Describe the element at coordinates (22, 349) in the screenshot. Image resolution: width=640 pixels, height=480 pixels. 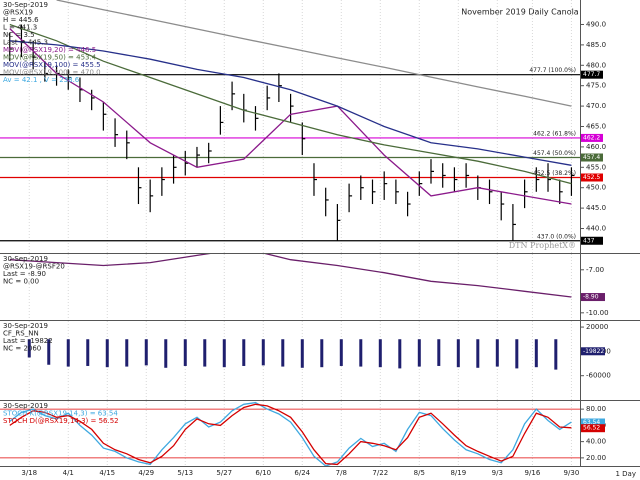
I see `legend-text: NC = 2060` at that location.